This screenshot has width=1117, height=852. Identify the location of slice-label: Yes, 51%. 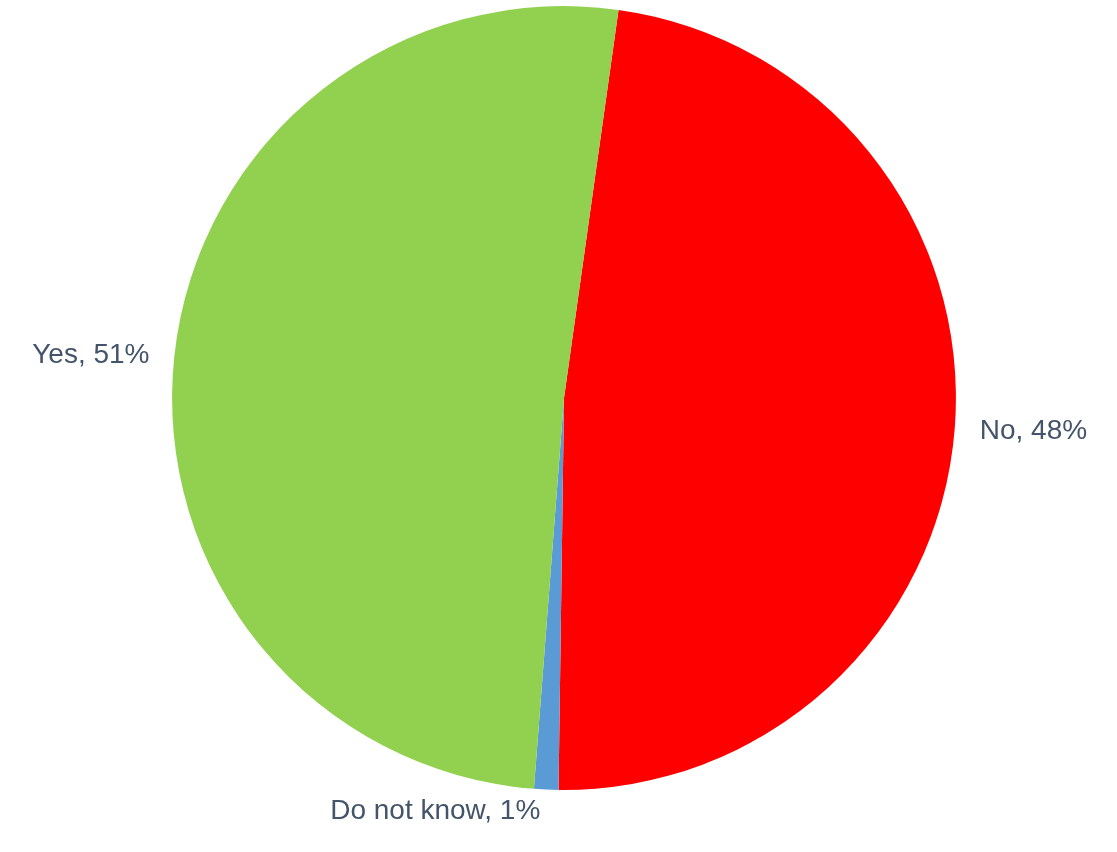
(91, 354).